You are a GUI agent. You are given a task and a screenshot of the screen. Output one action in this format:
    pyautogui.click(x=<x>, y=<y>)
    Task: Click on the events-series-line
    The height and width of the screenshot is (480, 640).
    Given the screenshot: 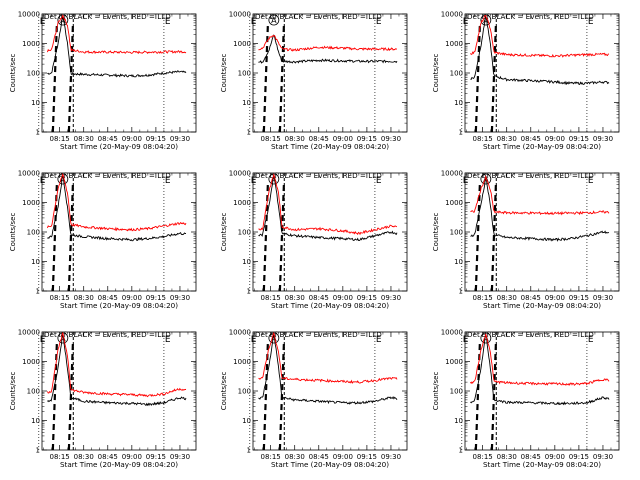 What is the action you would take?
    pyautogui.click(x=540, y=209)
    